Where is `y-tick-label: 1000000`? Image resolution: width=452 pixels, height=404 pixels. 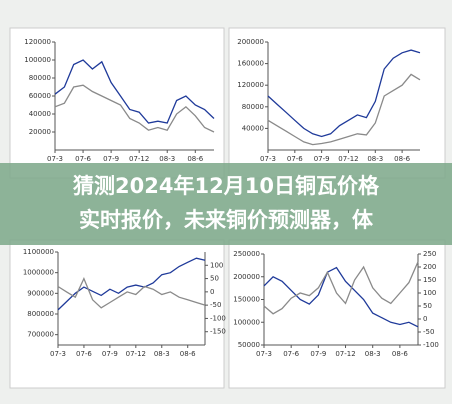
y-tick-label: 1000000 is located at coordinates (38, 273).